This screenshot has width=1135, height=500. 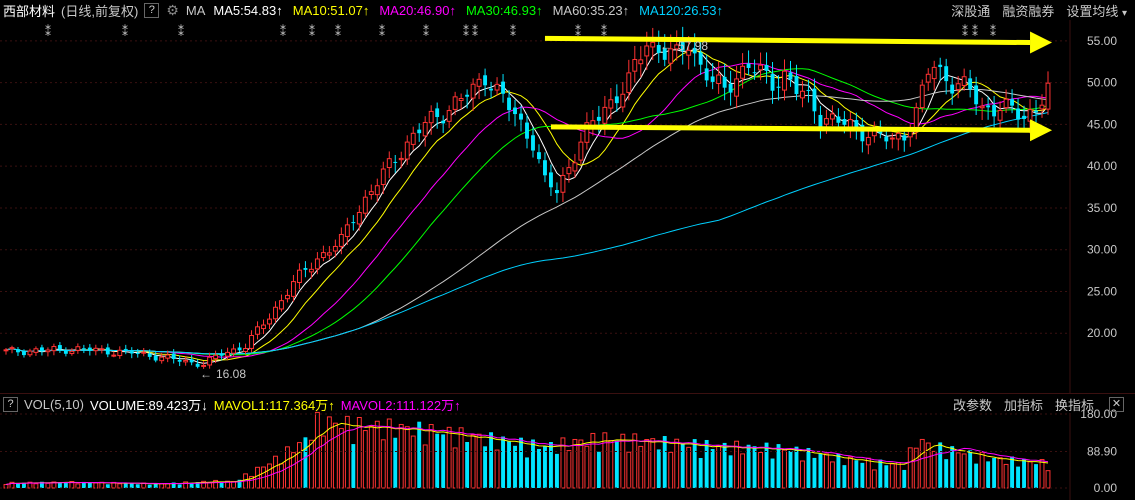 I want to click on volume-indicator-label: VOL(5,10), so click(x=54, y=404).